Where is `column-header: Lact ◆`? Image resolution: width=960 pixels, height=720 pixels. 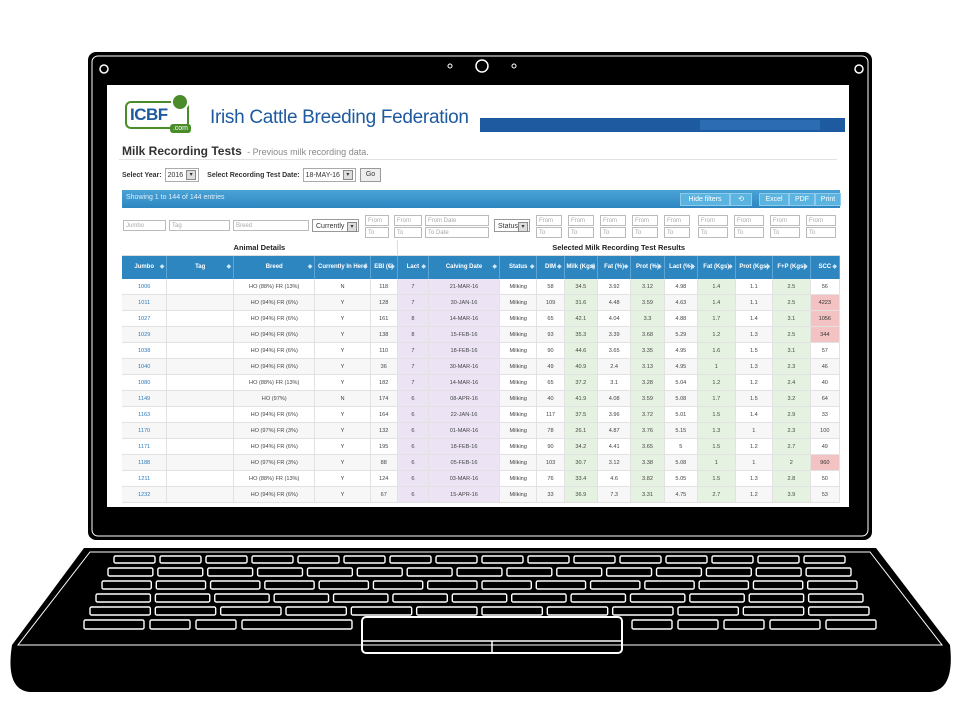 column-header: Lact ◆ is located at coordinates (413, 267).